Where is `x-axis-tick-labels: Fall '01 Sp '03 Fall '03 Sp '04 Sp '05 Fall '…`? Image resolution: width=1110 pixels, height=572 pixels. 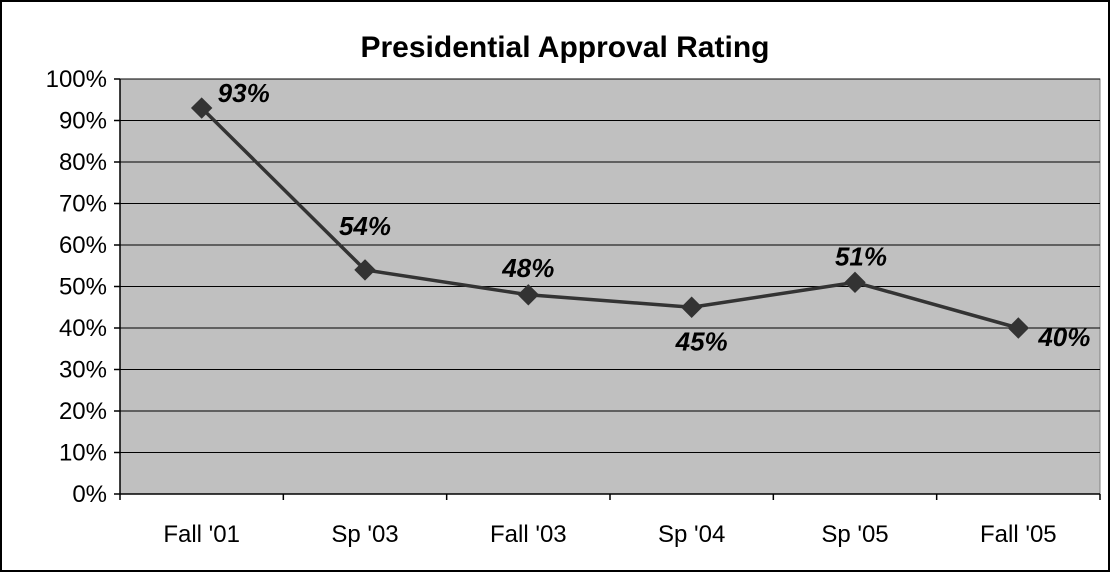
x-axis-tick-labels: Fall '01 Sp '03 Fall '03 Sp '04 Sp '05 Fall '… is located at coordinates (609, 534).